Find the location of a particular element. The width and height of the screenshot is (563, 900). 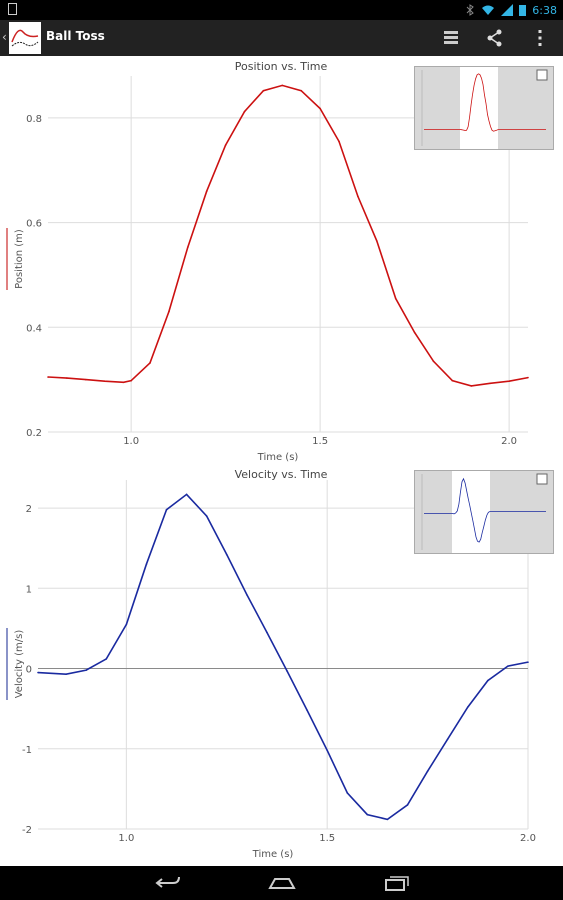

action-bar: ‹ Ball Toss is located at coordinates (281, 38).